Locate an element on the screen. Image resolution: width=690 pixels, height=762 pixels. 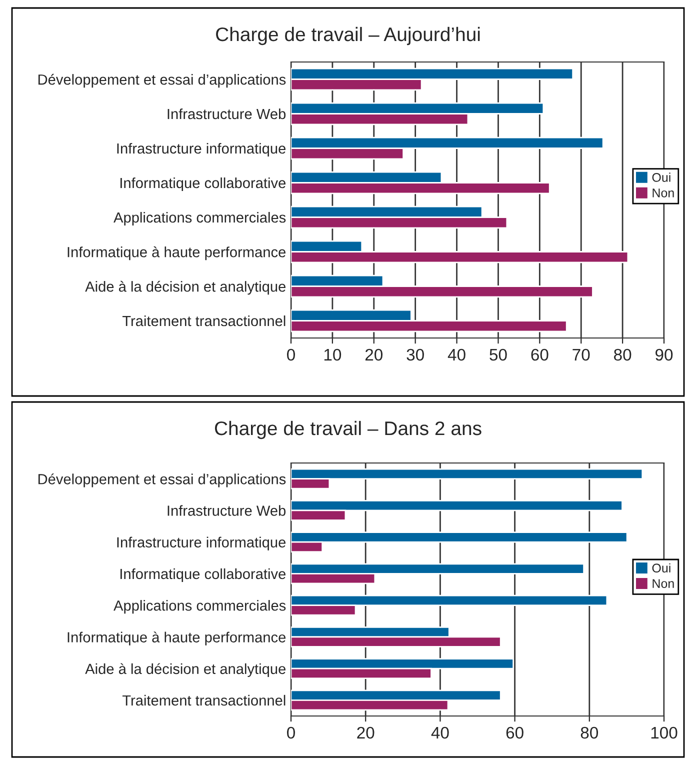
x-tick-label: 50 is located at coordinates (498, 354).